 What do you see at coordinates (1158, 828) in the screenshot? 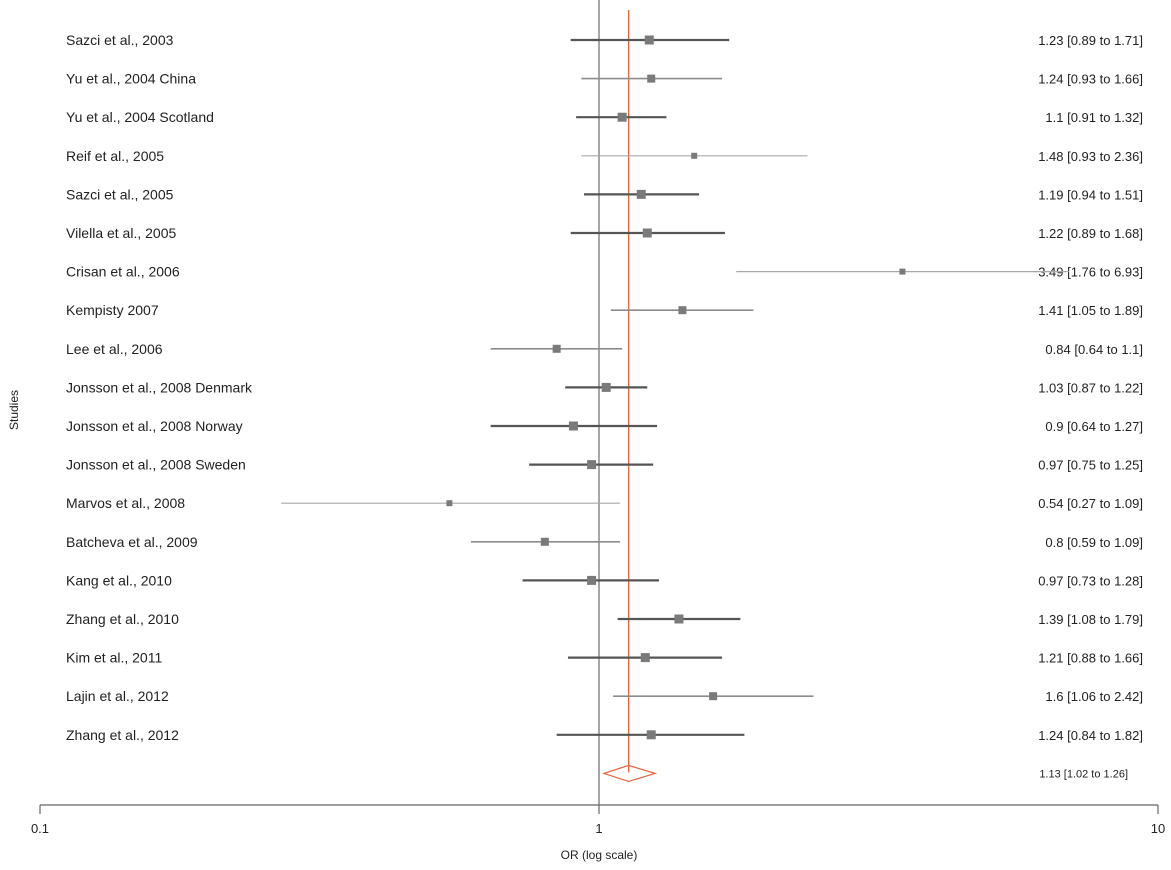
I see `x-tick-label: 10` at bounding box center [1158, 828].